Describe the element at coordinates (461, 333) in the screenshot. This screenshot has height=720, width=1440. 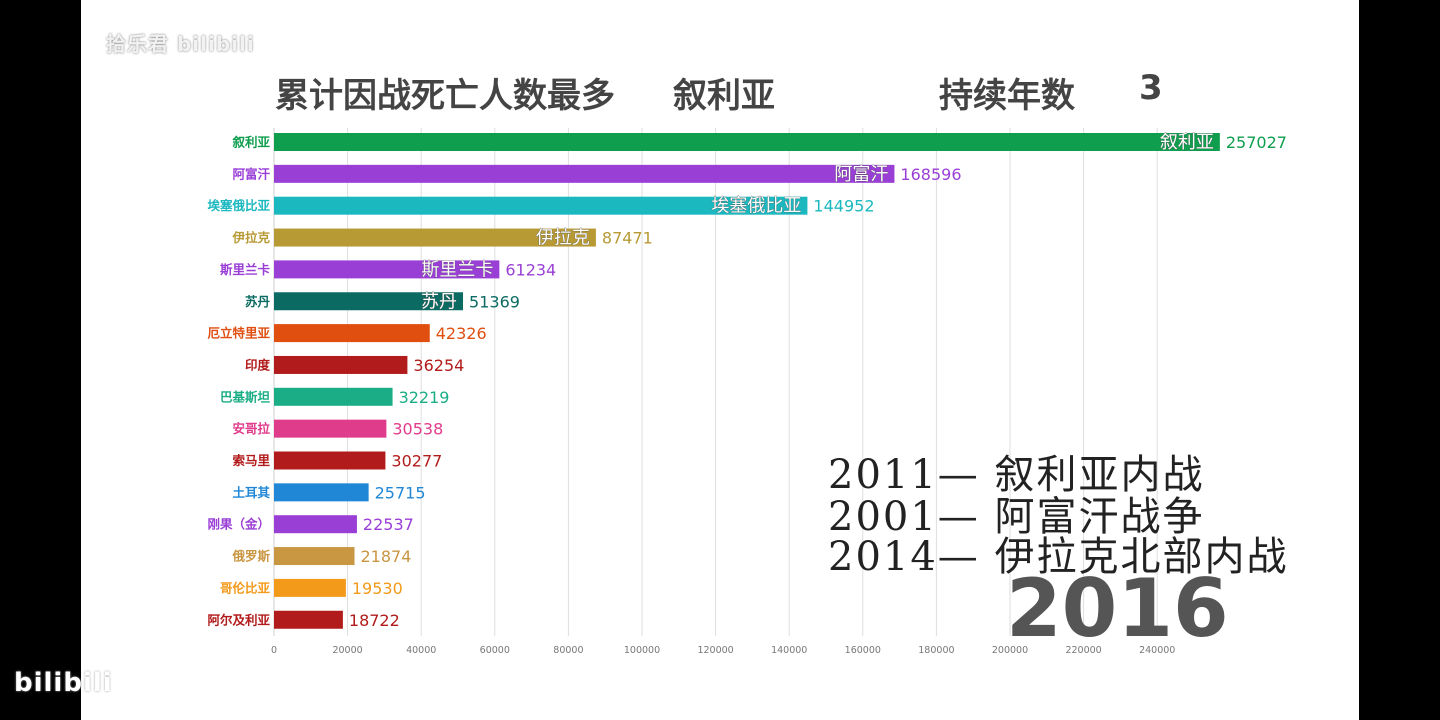
I see `bar-value-label: 42326` at that location.